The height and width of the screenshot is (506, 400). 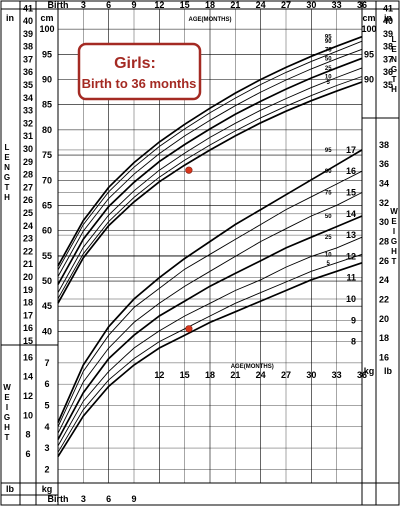 I want to click on length-in-tick: 28, so click(x=28, y=175).